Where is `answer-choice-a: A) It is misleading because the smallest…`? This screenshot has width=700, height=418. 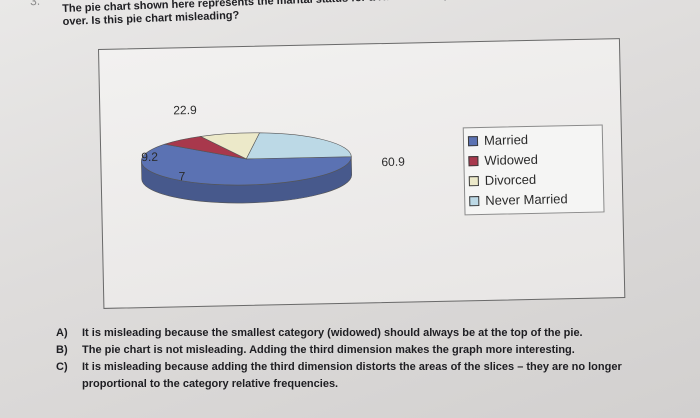 answer-choice-a: A) It is misleading because the smallest… is located at coordinates (356, 333).